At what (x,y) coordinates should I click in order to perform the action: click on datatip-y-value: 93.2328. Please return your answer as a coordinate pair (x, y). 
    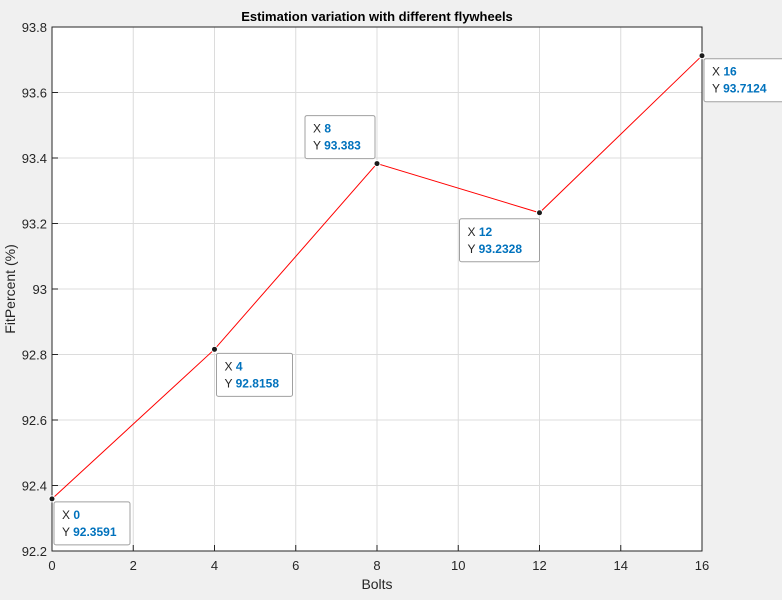
    Looking at the image, I should click on (501, 249).